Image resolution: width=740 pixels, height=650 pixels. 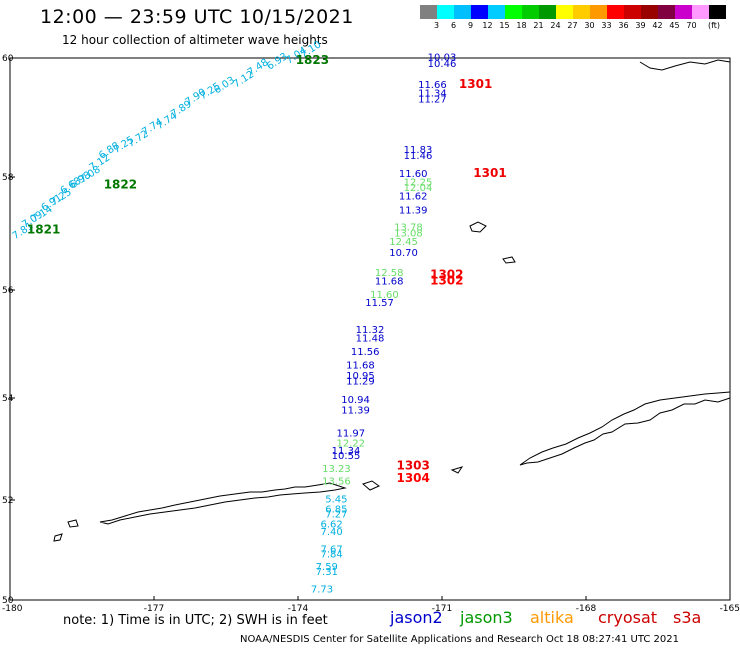 What do you see at coordinates (327, 567) in the screenshot?
I see `wave-height-point: 7.59` at bounding box center [327, 567].